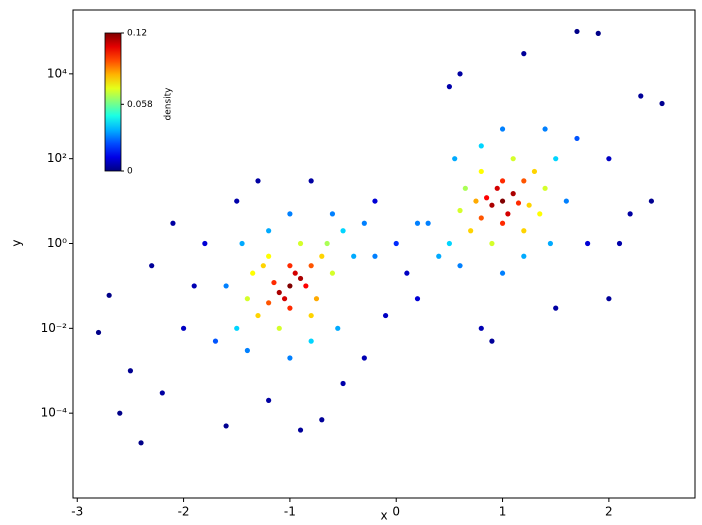  What do you see at coordinates (609, 512) in the screenshot?
I see `x-tick-label: 2` at bounding box center [609, 512].